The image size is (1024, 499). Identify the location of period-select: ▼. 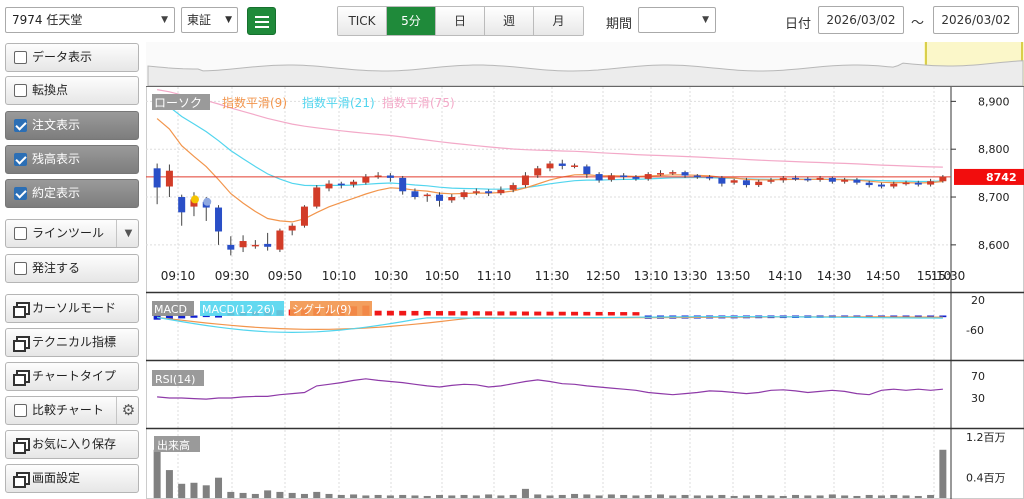
(677, 20).